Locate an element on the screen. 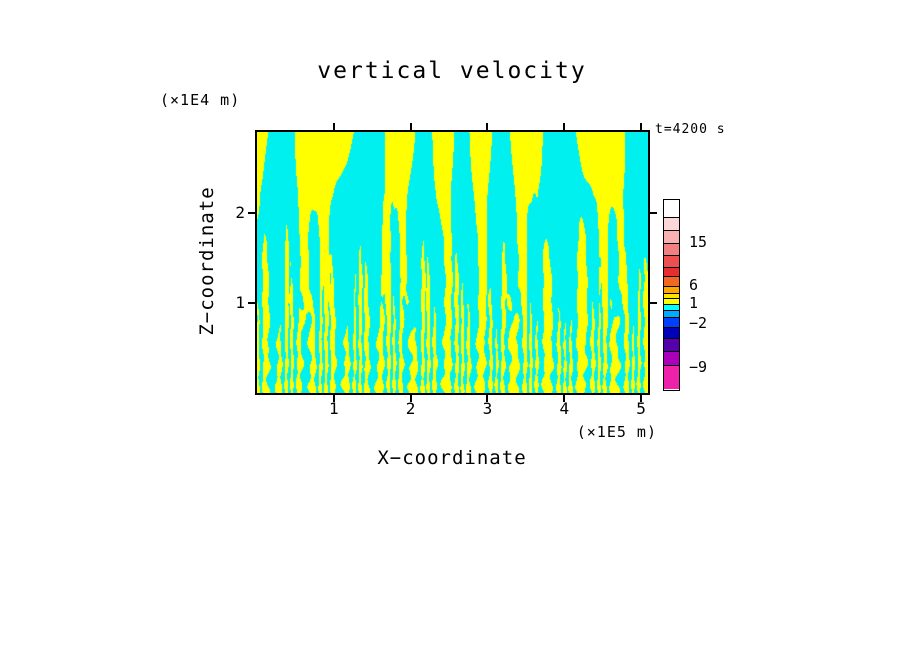 This screenshot has width=904, height=654. x-axis-label: X−coordinate is located at coordinates (452, 458).